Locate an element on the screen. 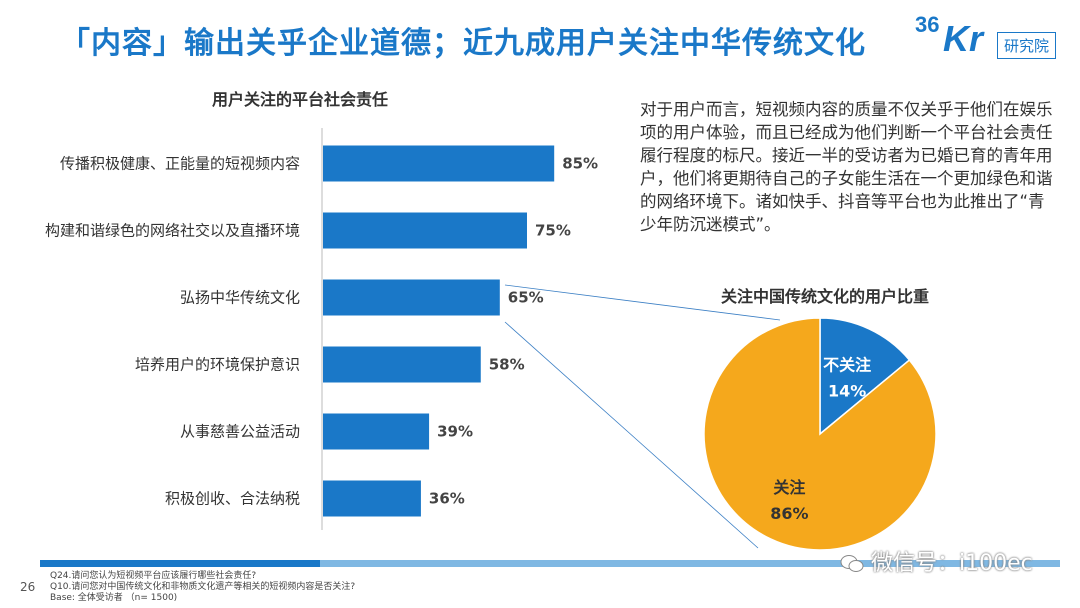 This screenshot has height=608, width=1080. pie-slice-value: 86% is located at coordinates (789, 513).